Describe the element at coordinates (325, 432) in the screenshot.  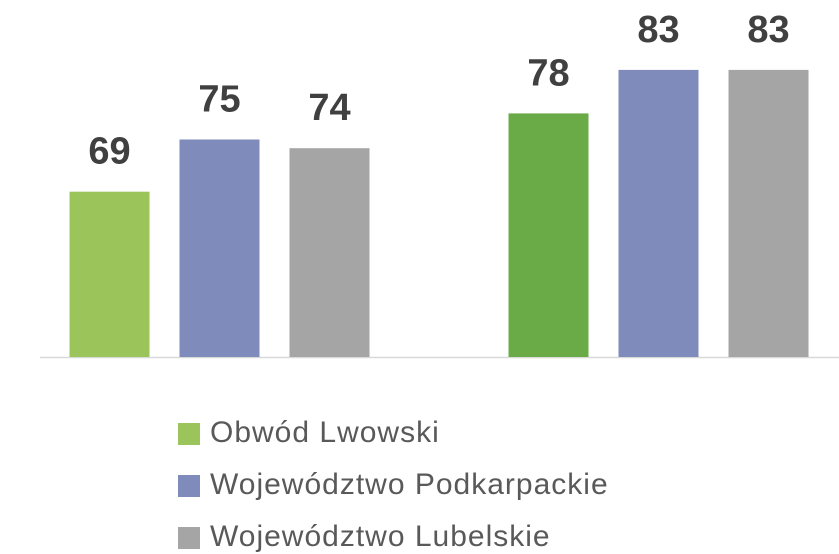
I see `legend-entry: Obwód Lwowski` at that location.